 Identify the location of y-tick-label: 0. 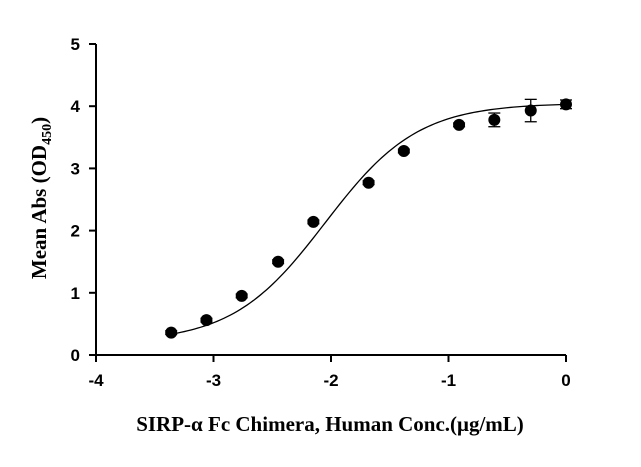
(75, 355).